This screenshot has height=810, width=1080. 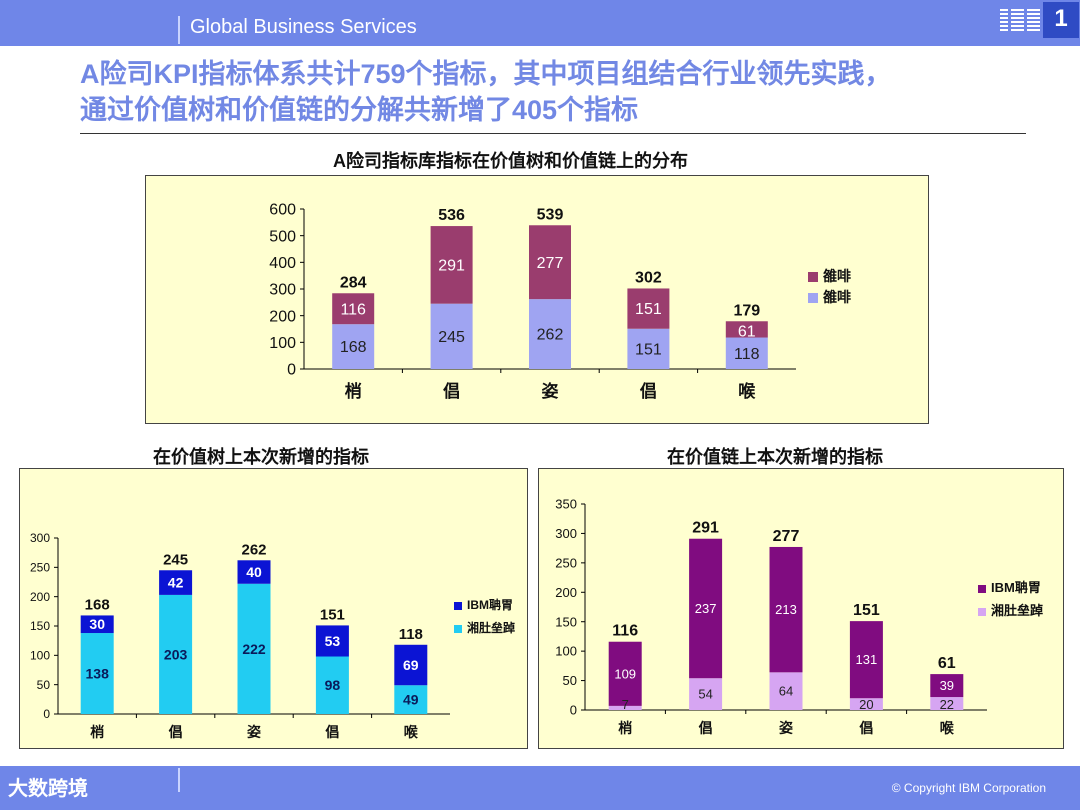 I want to click on right-y-tick-label: 200, so click(x=566, y=592).